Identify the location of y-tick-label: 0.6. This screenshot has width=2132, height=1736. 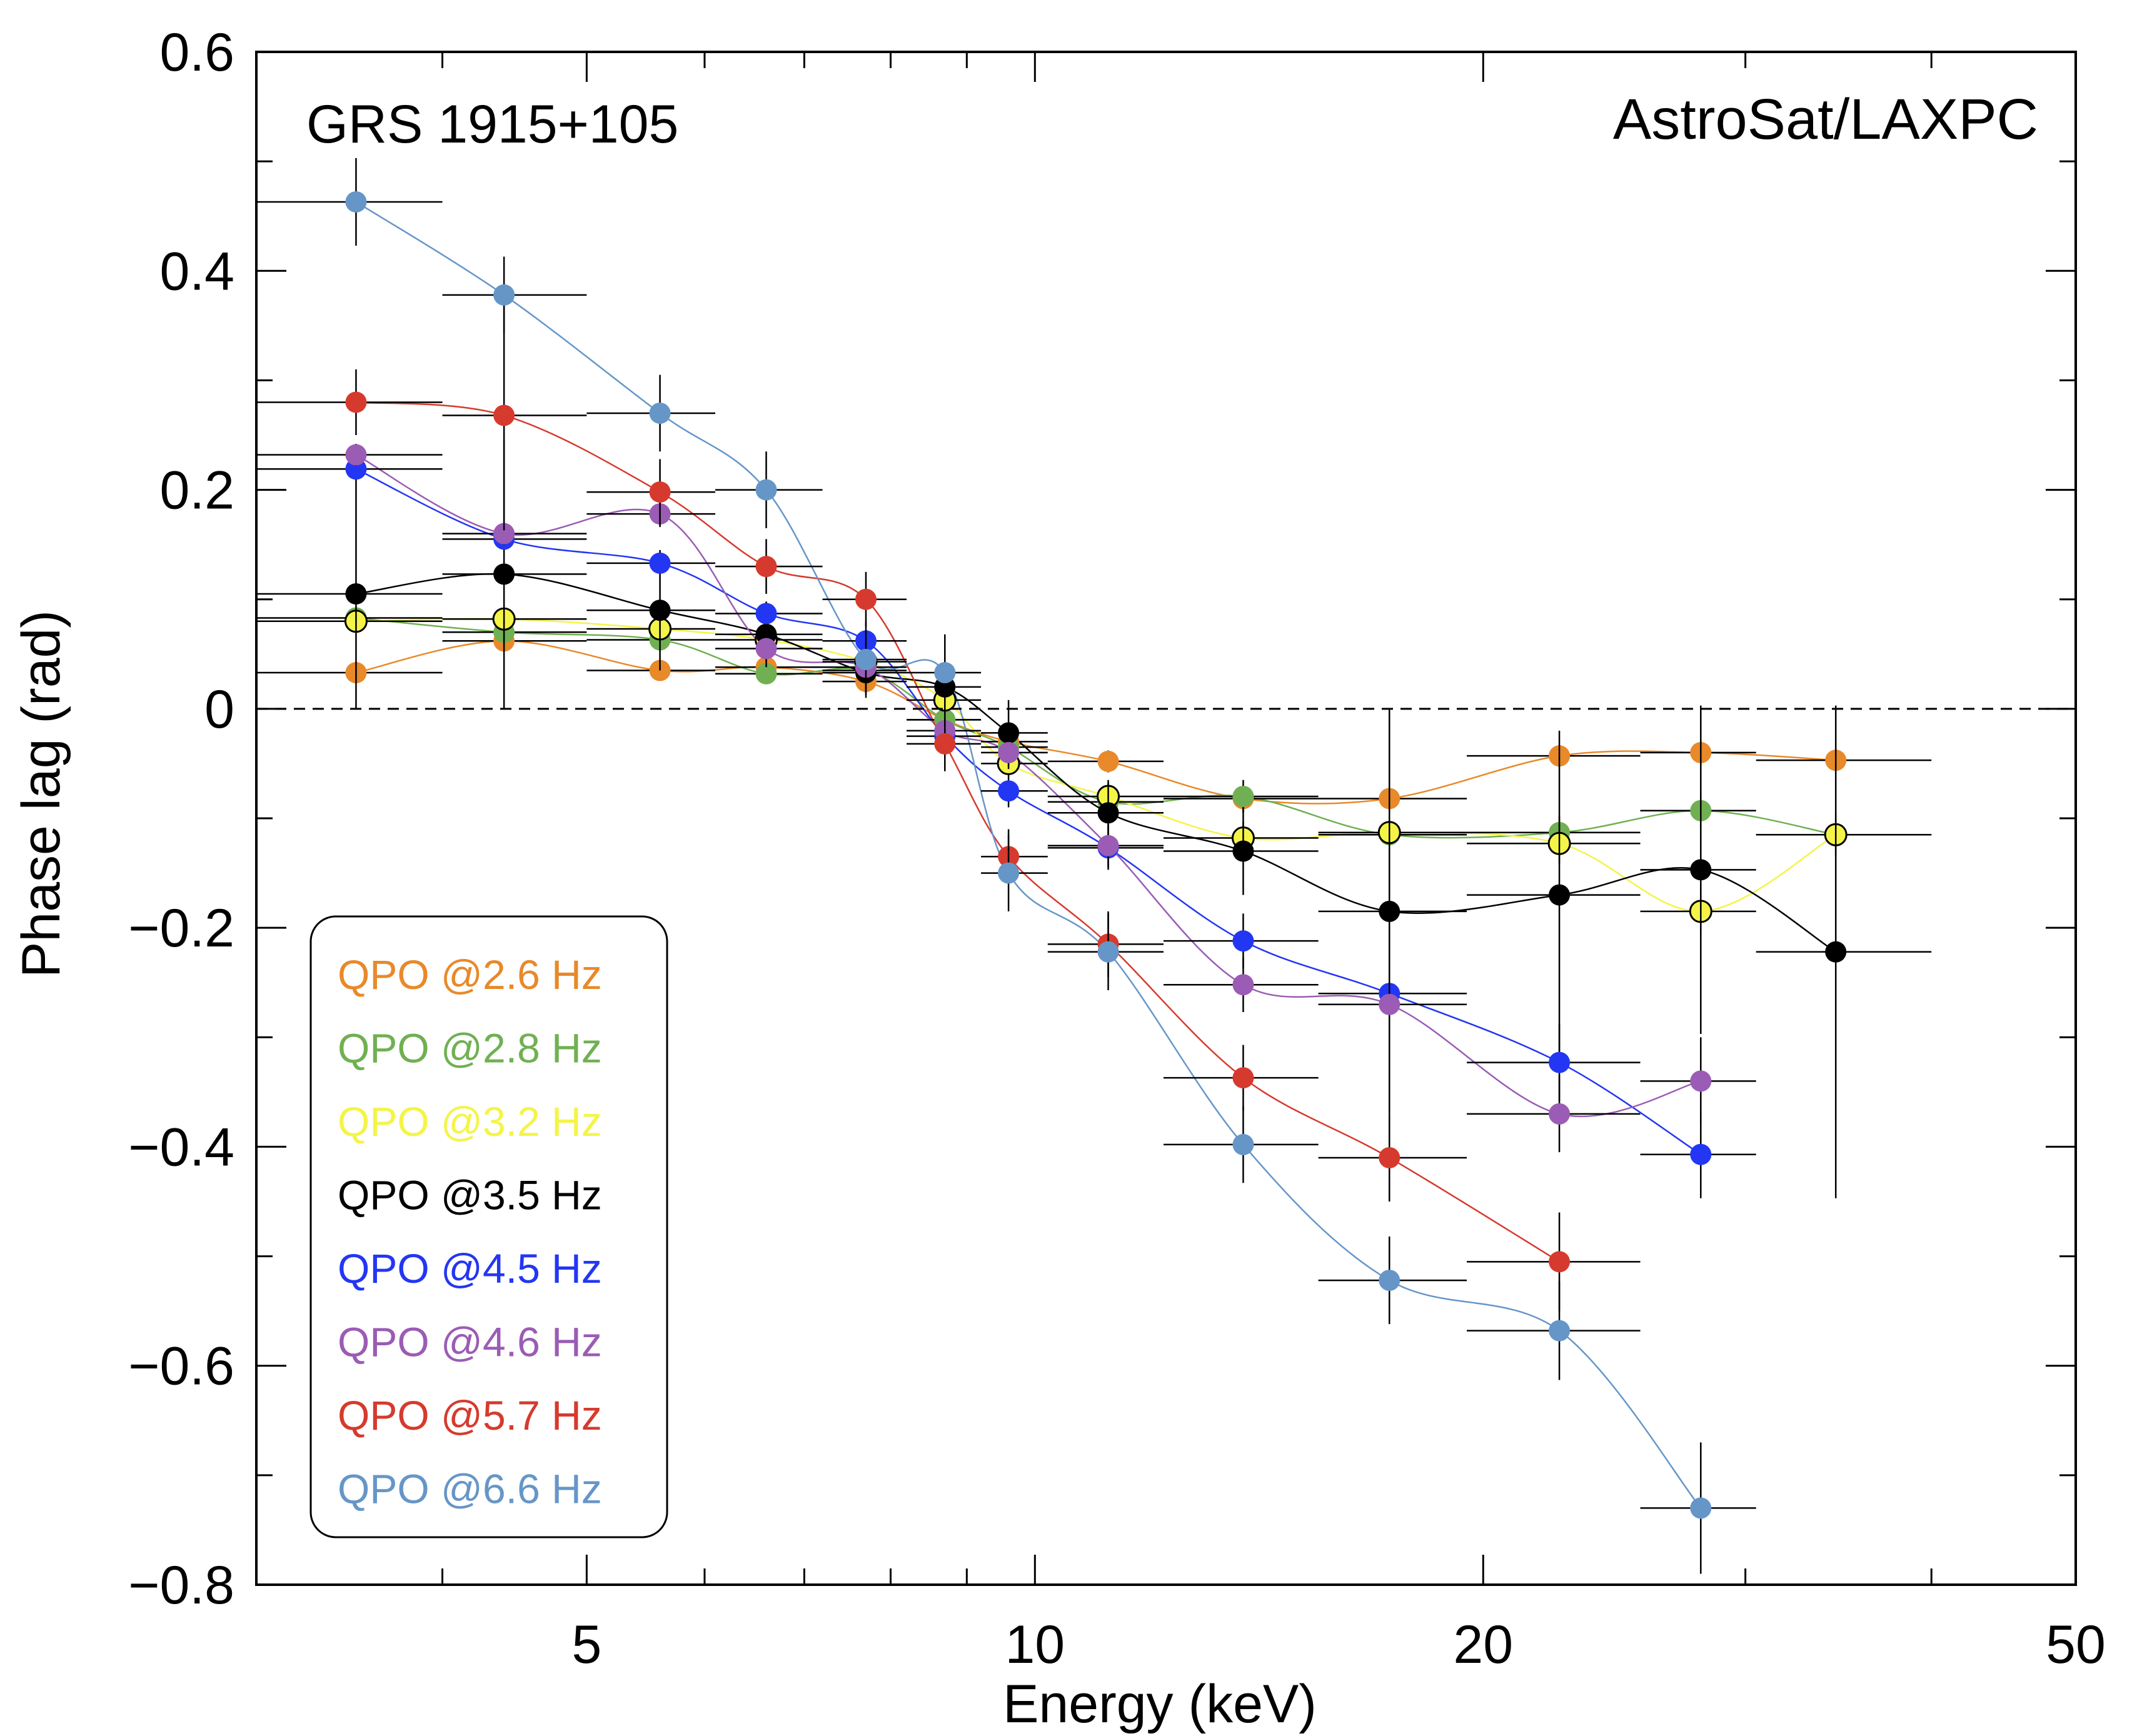
(196, 53).